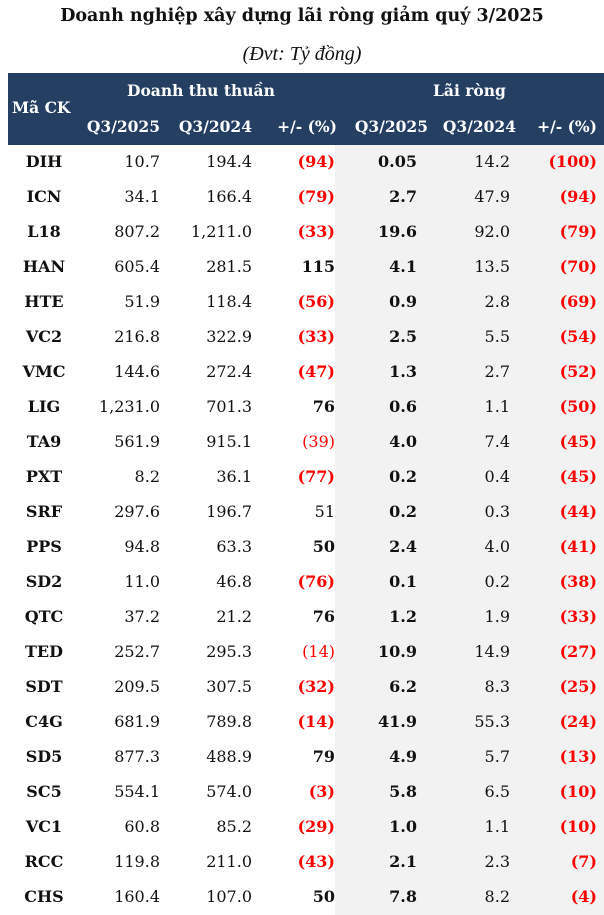 The image size is (604, 915). Describe the element at coordinates (234, 476) in the screenshot. I see `cell-revenue-q2024: 36.1` at that location.